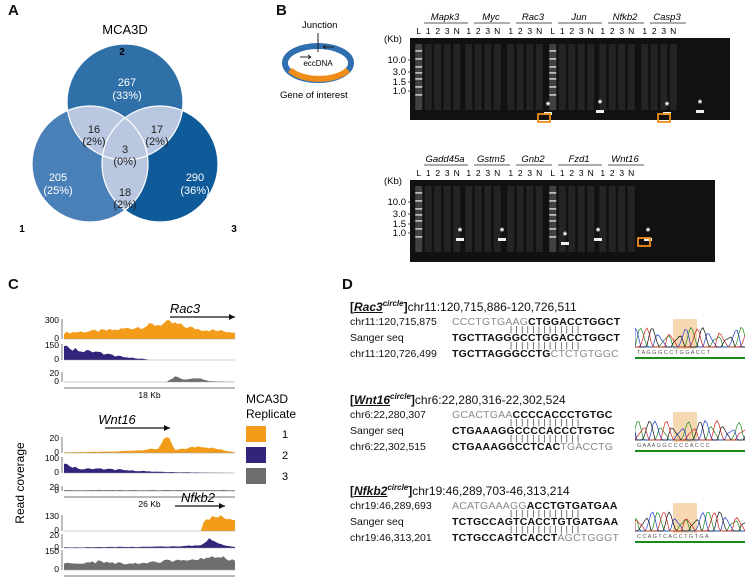  What do you see at coordinates (391, 506) in the screenshot?
I see `sequence-row-label: chr19:46,289,693` at bounding box center [391, 506].